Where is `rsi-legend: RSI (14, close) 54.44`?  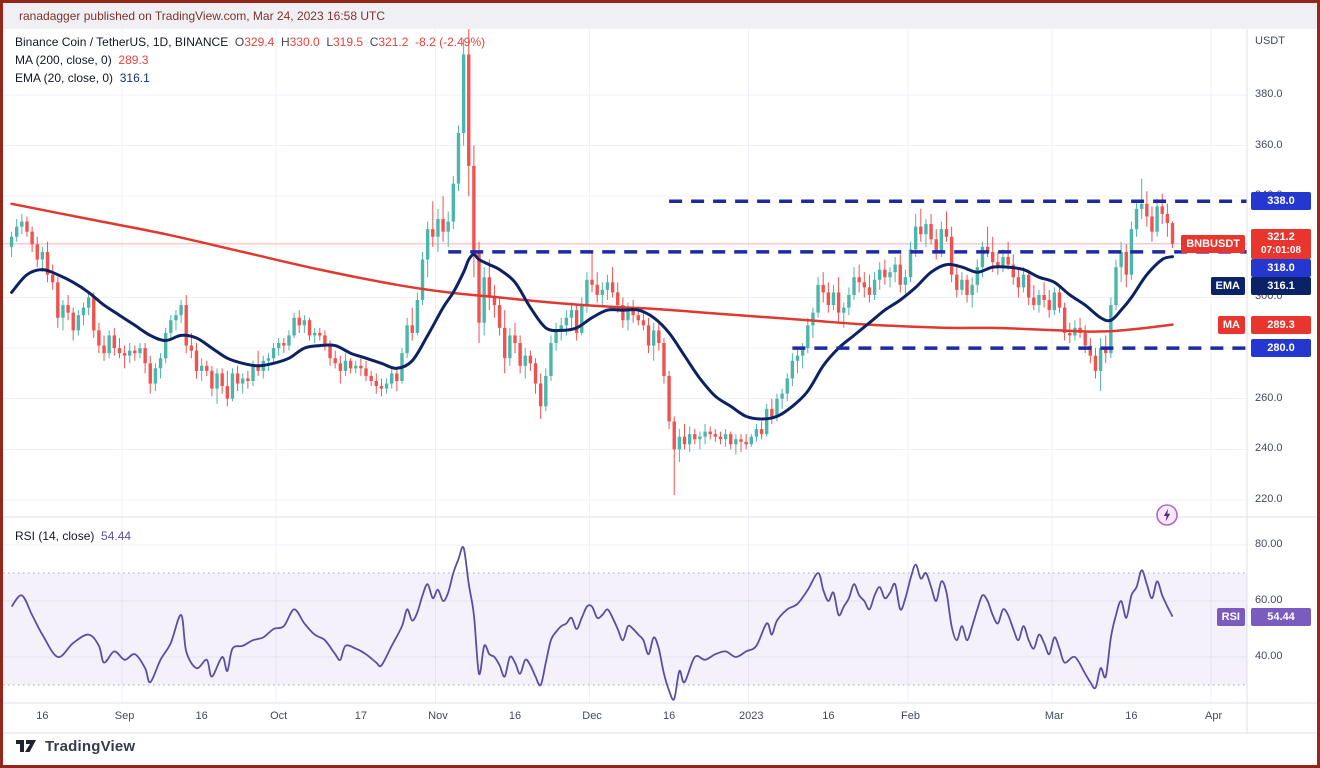 rsi-legend: RSI (14, close) 54.44 is located at coordinates (73, 536).